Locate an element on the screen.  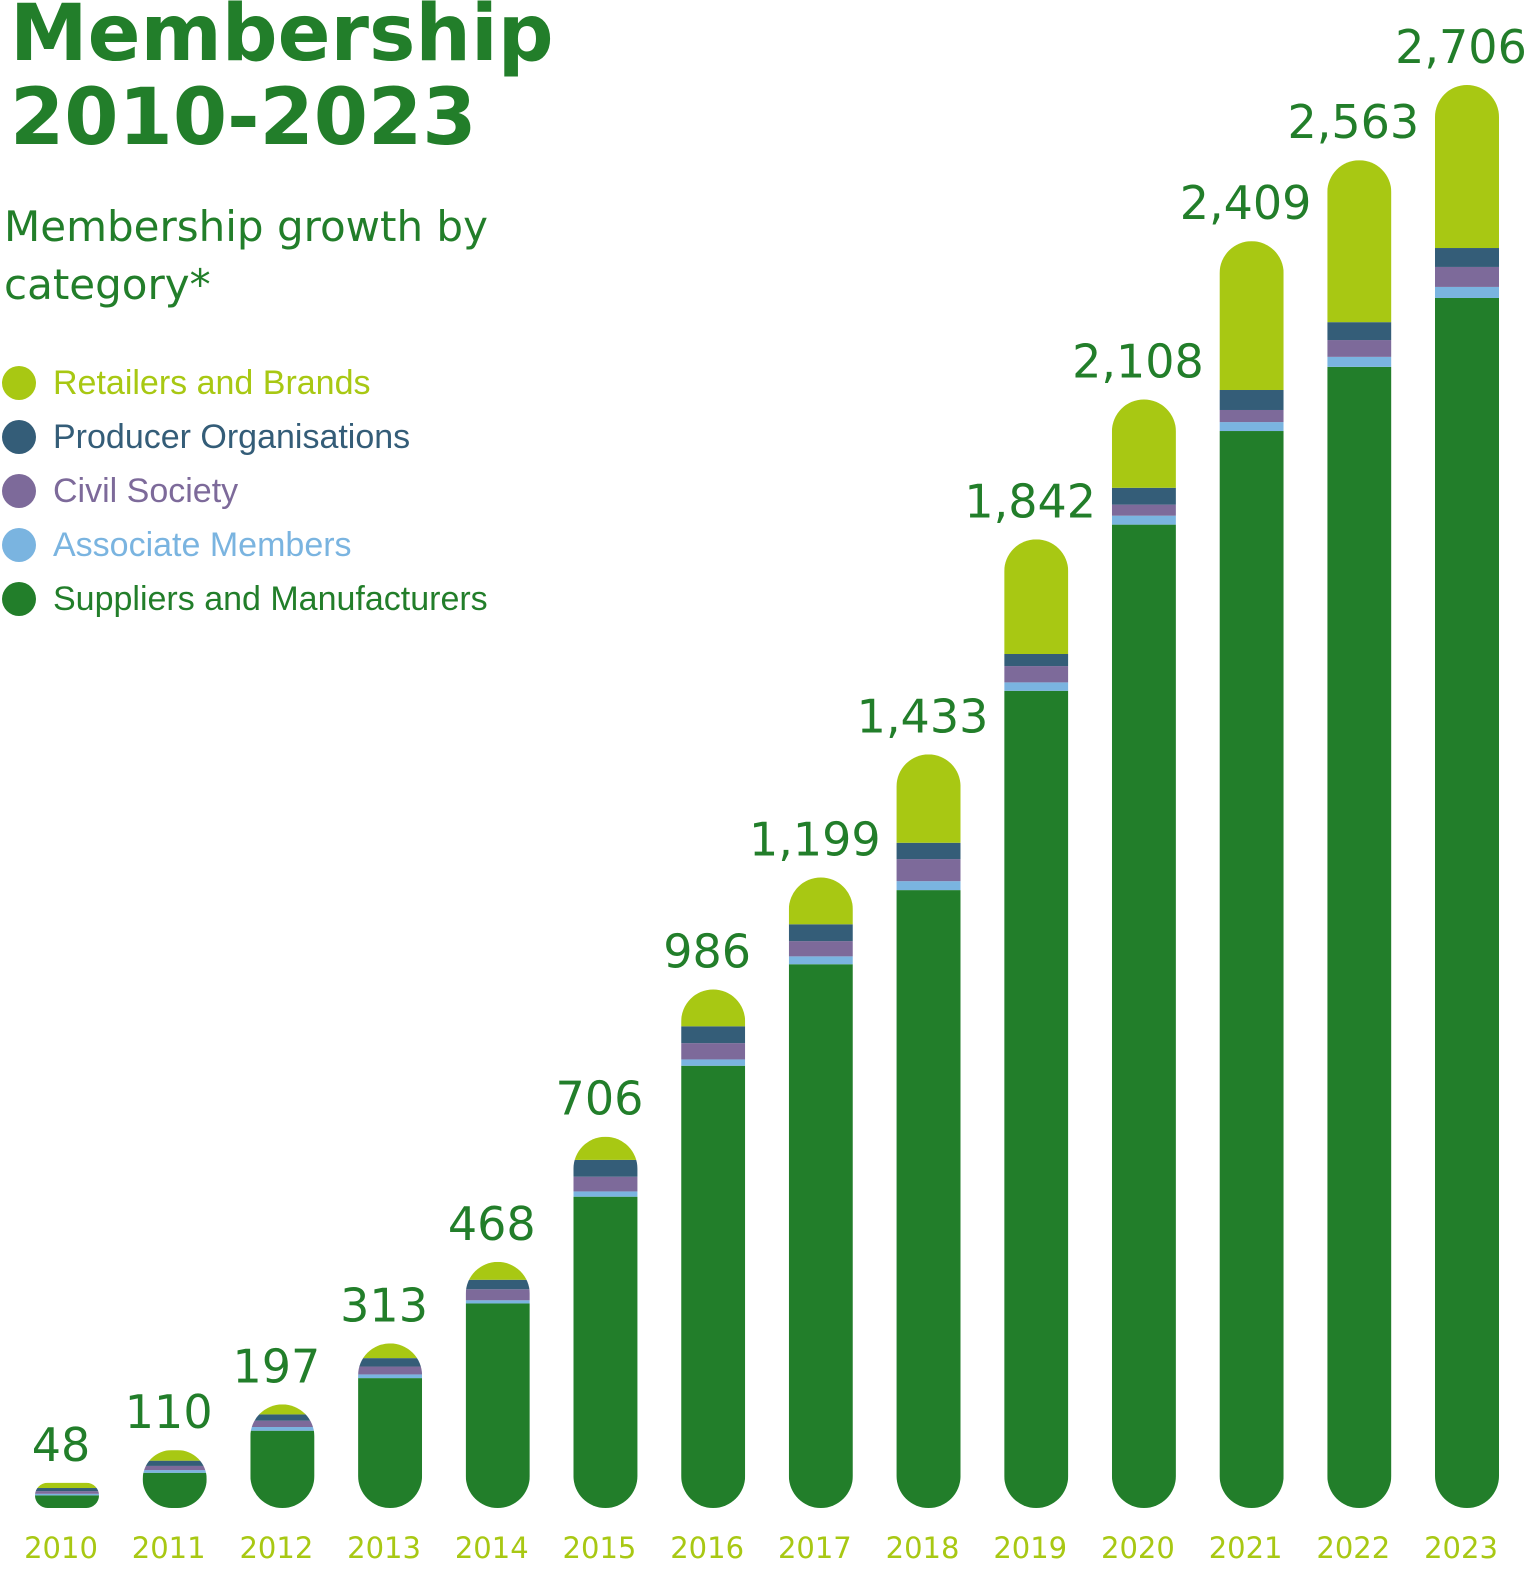
legend-item: Civil Society is located at coordinates (245, 491).